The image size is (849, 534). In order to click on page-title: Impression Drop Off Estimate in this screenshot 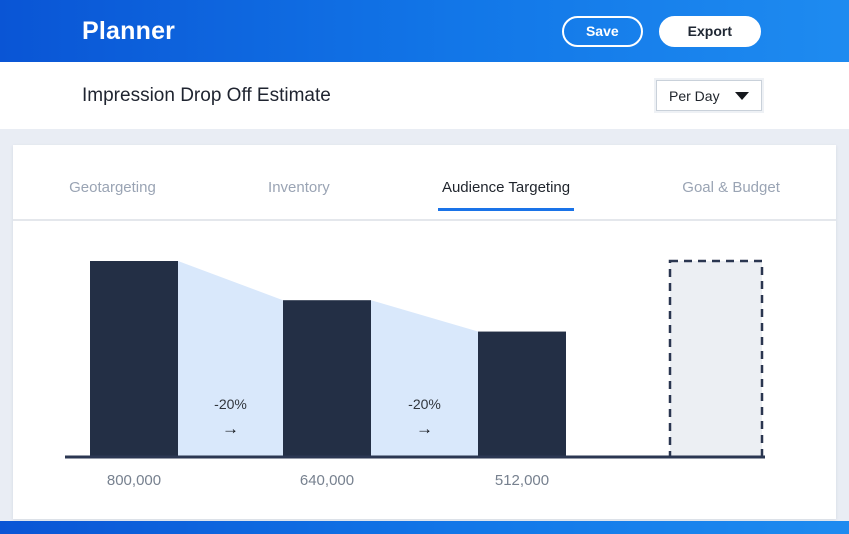, I will do `click(206, 95)`.